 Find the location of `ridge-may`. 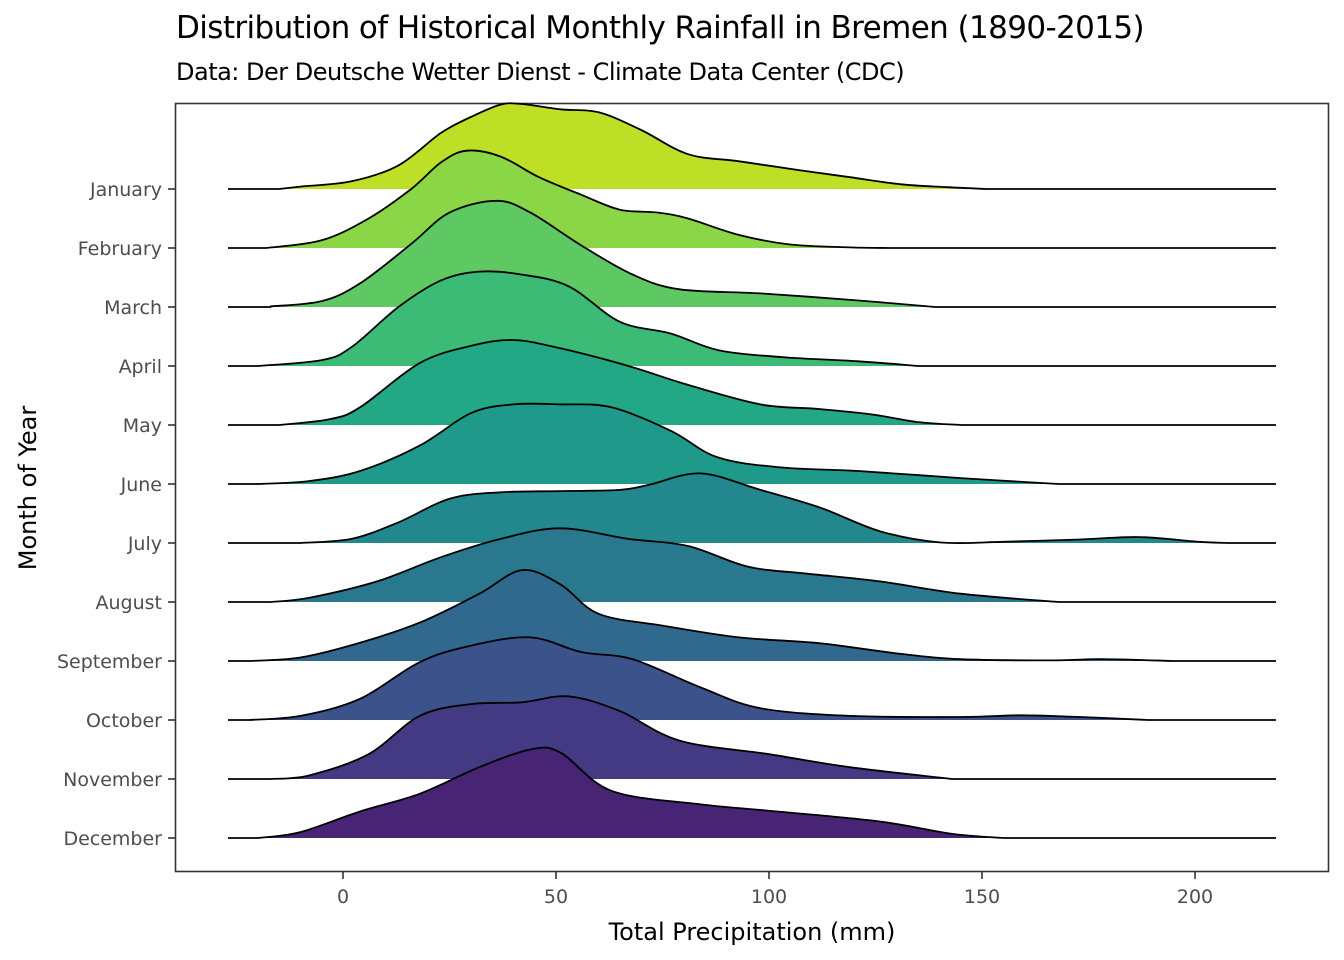

ridge-may is located at coordinates (751, 382).